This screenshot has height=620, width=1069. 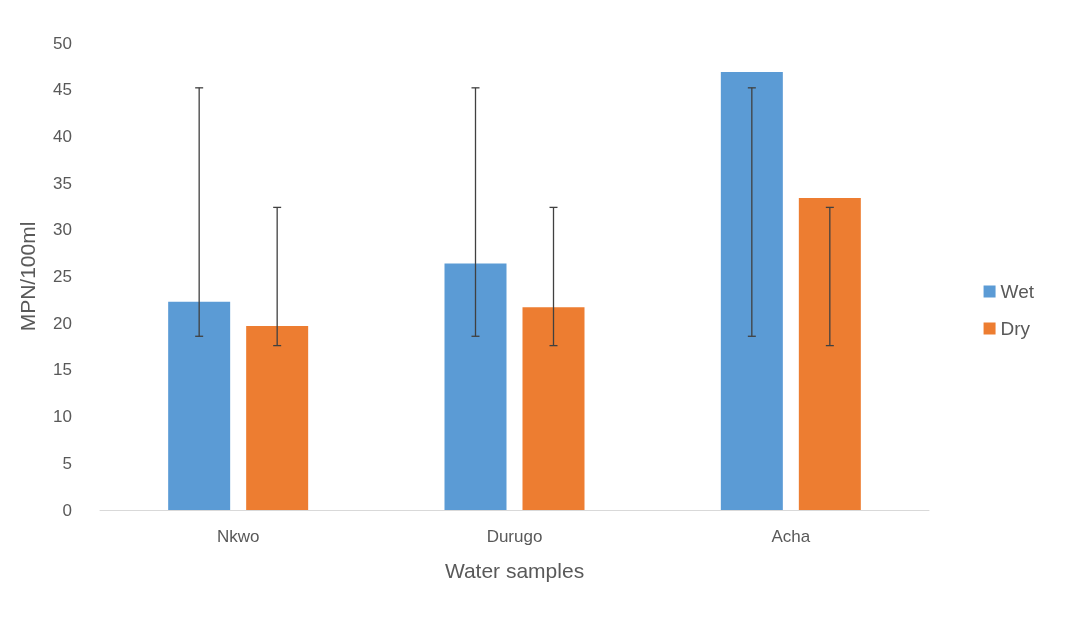 I want to click on y-tick-label: 5, so click(x=67, y=463).